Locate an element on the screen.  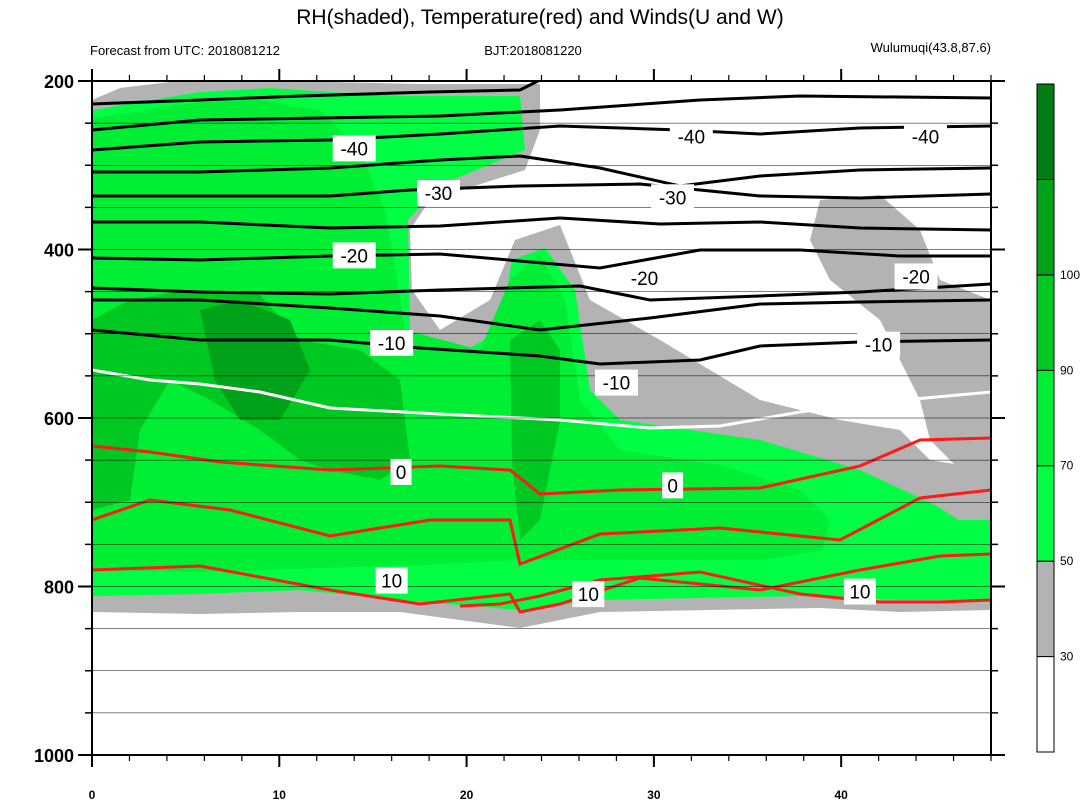
y-tick-label: 200 is located at coordinates (59, 82).